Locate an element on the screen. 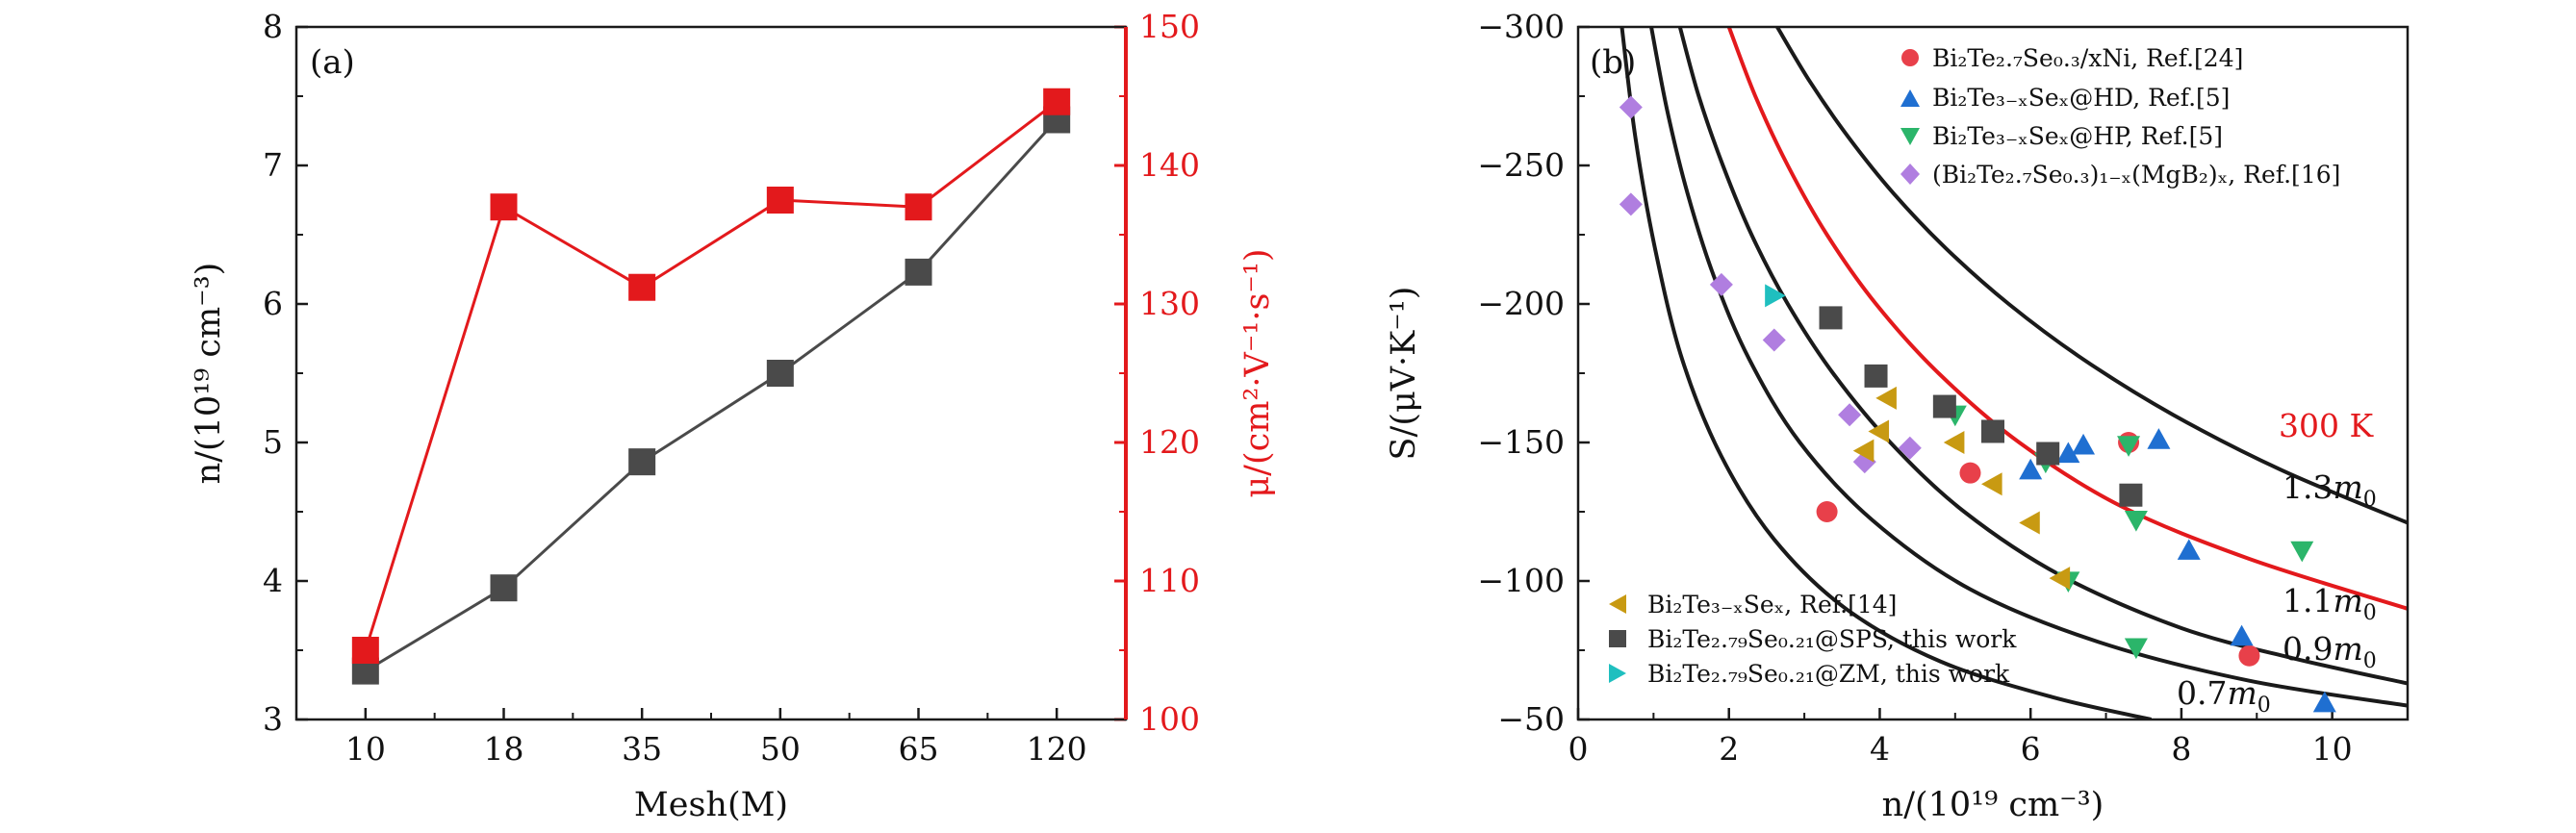 Image resolution: width=2576 pixels, height=833 pixels. panel-a-ytick-right-label: 140 is located at coordinates (1169, 165).